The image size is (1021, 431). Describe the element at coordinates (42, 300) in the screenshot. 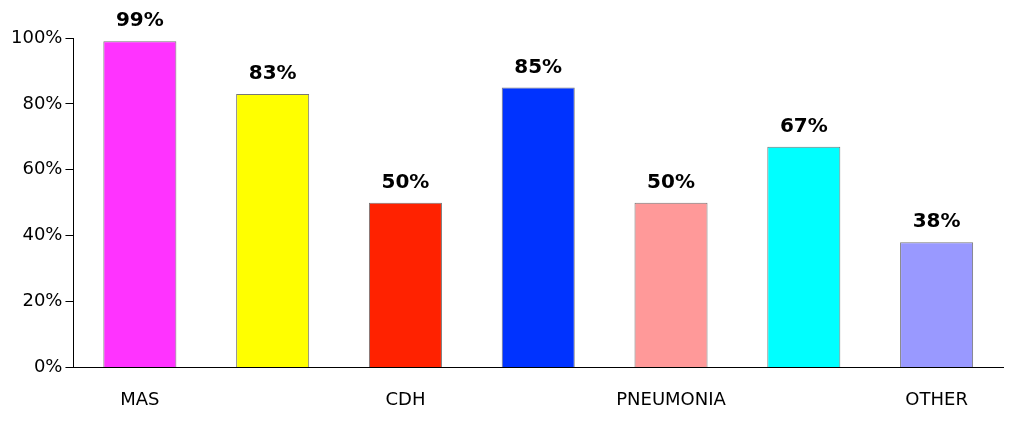

I see `y-tick-label: 20%` at that location.